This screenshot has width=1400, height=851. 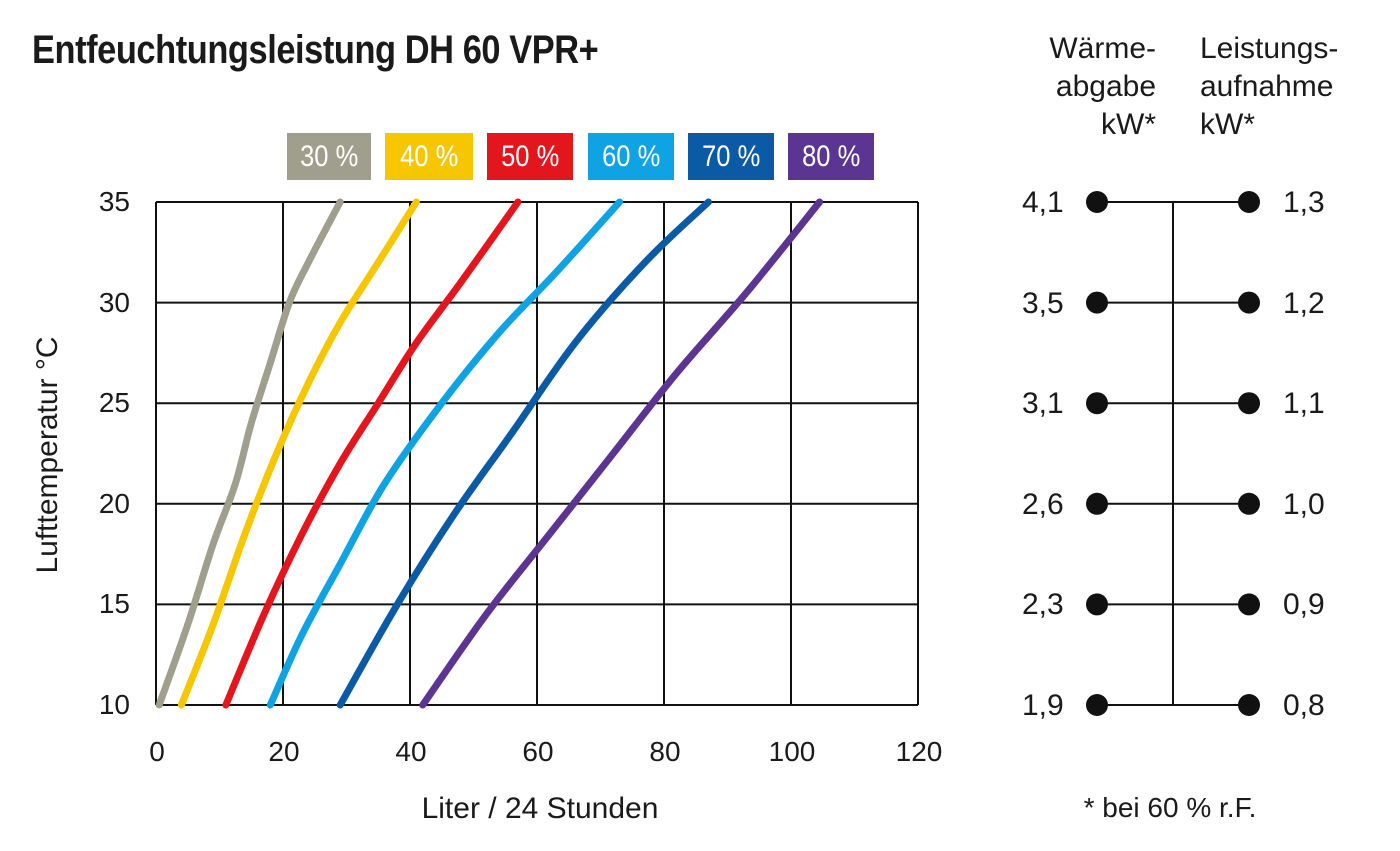 I want to click on heat-output-header: Wärme- abgabe kW*, so click(x=1102, y=86).